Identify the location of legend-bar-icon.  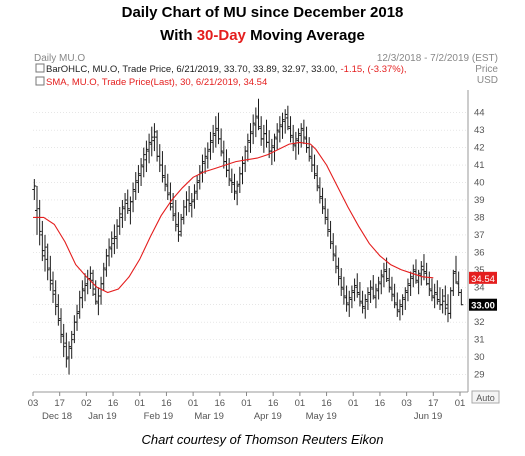
(40, 68).